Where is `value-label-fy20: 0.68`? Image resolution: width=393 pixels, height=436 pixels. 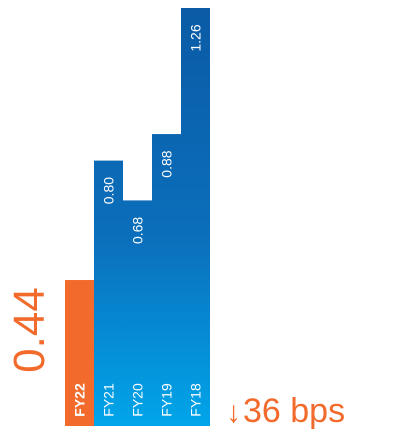
value-label-fy20: 0.68 is located at coordinates (138, 230).